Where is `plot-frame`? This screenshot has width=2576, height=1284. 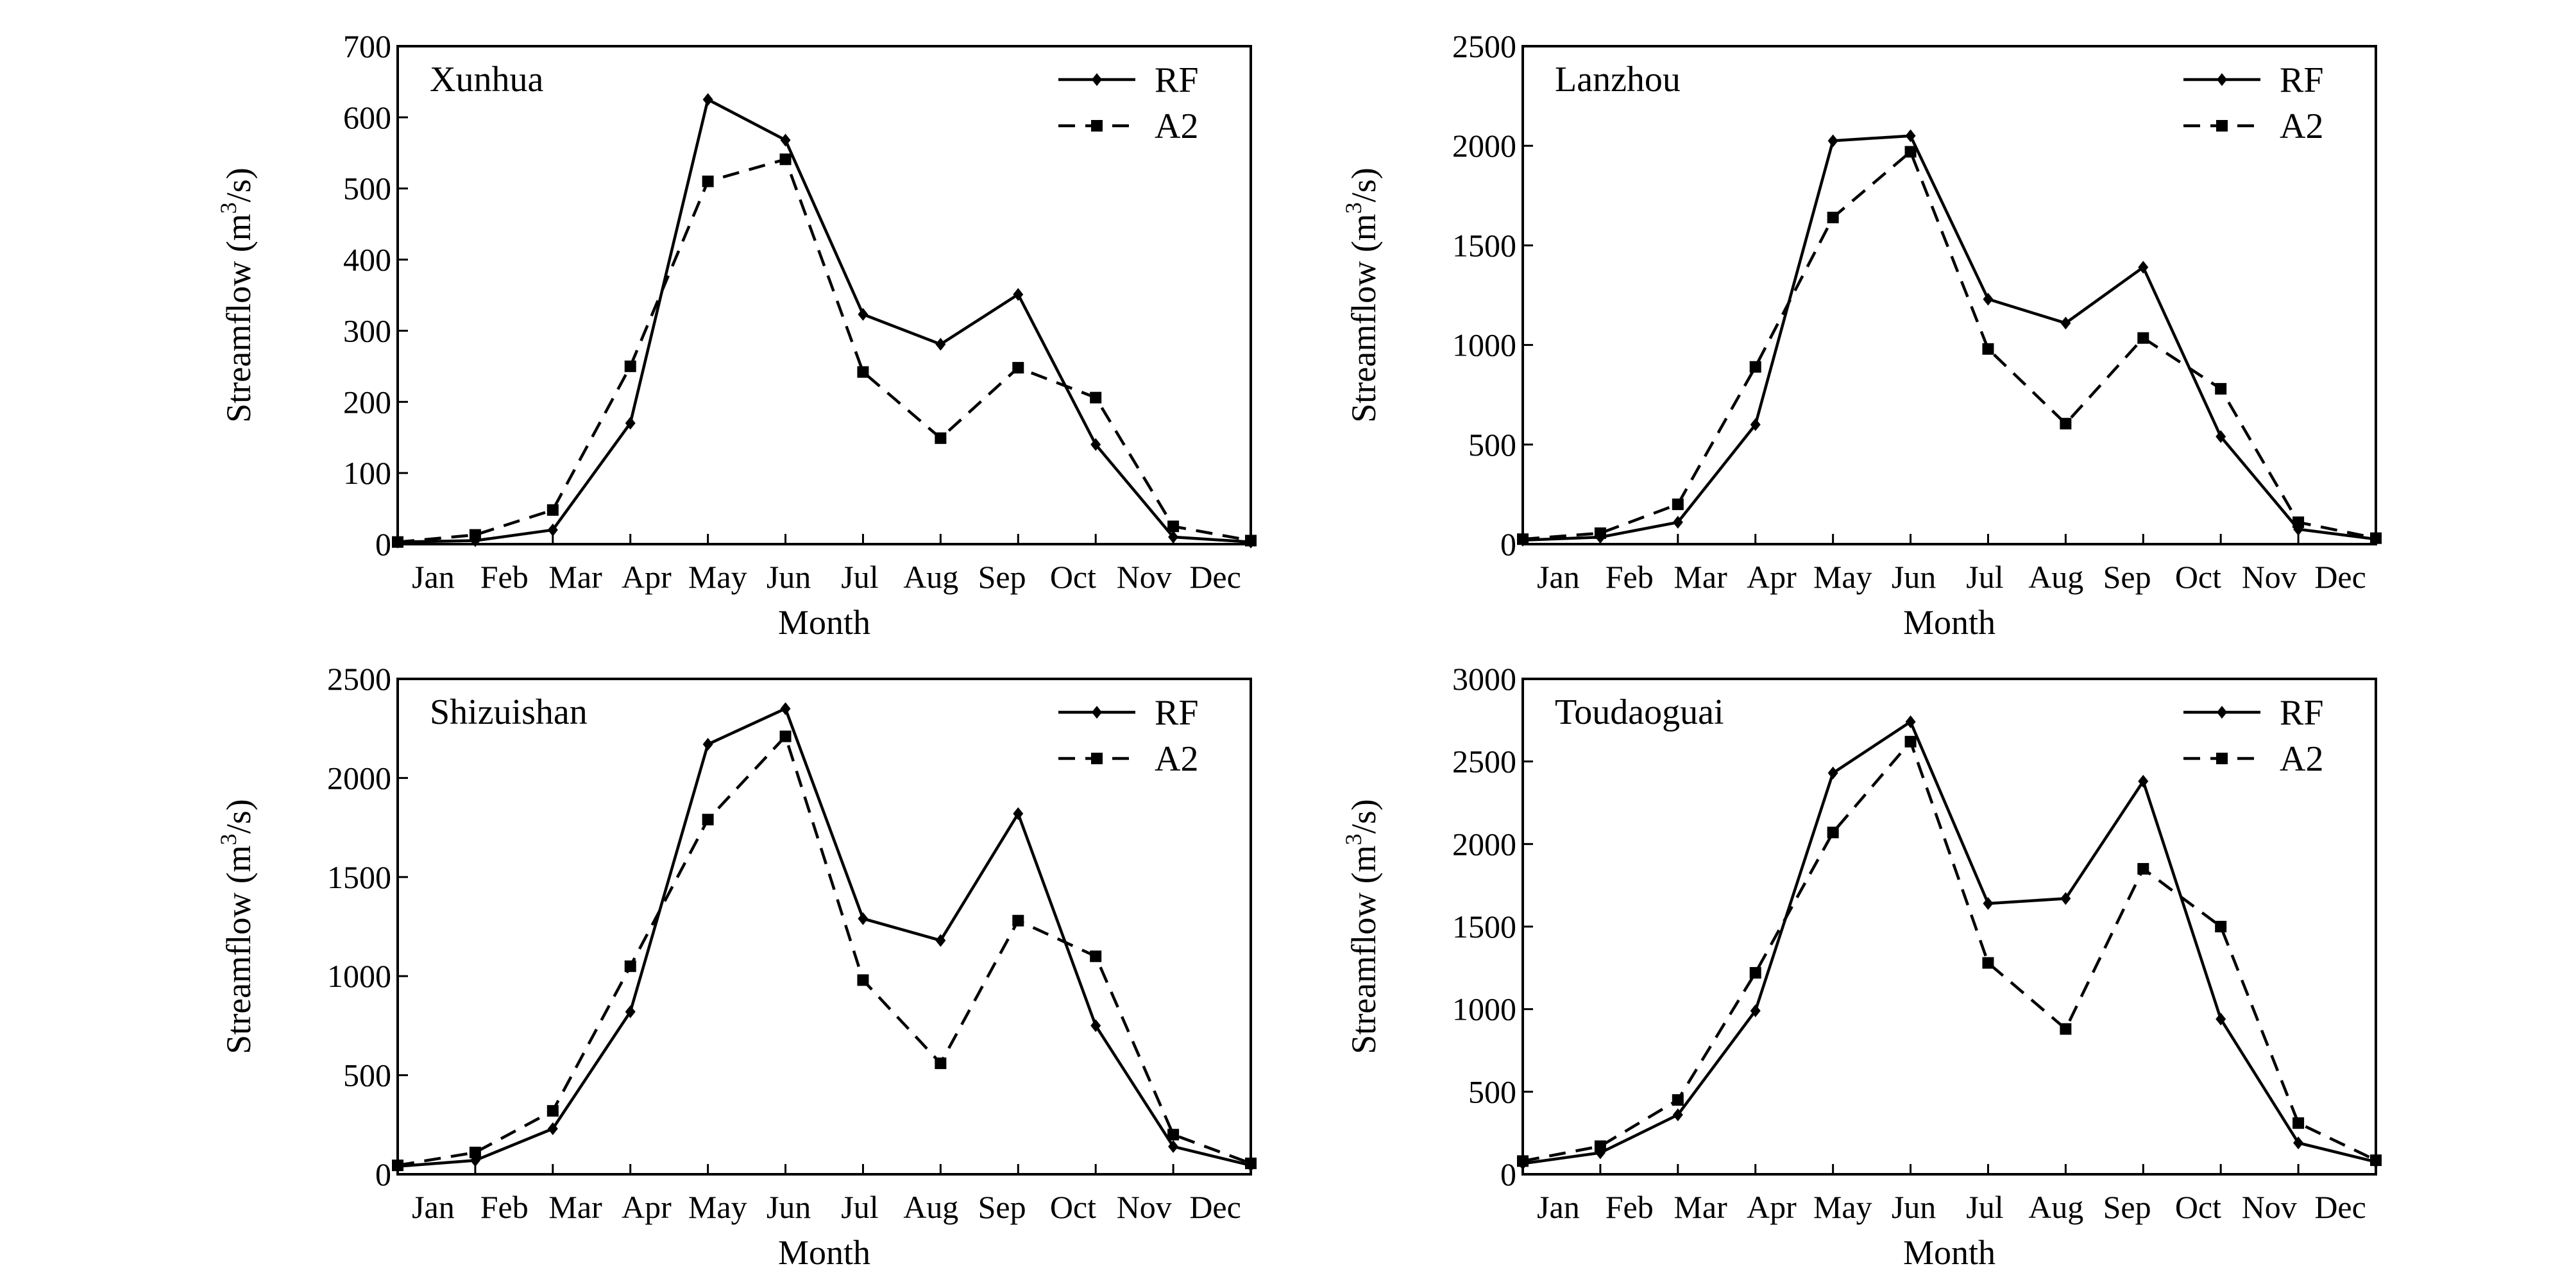 plot-frame is located at coordinates (1949, 927).